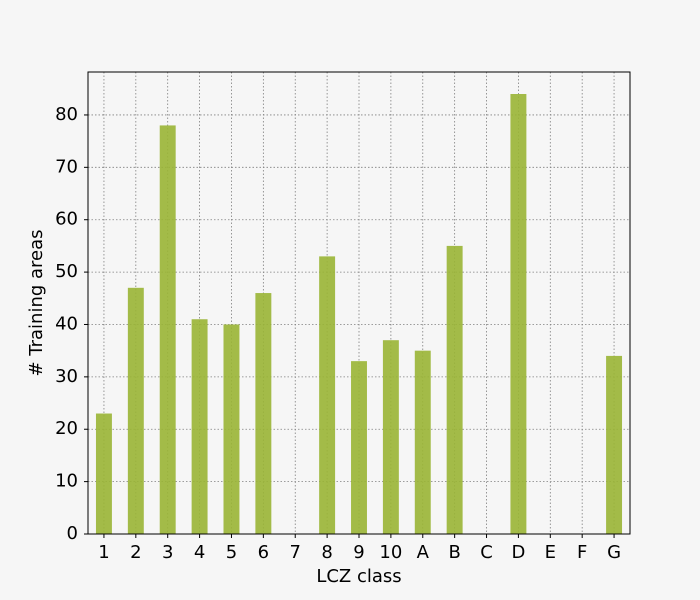  What do you see at coordinates (263, 552) in the screenshot?
I see `x-tick-label: 6` at bounding box center [263, 552].